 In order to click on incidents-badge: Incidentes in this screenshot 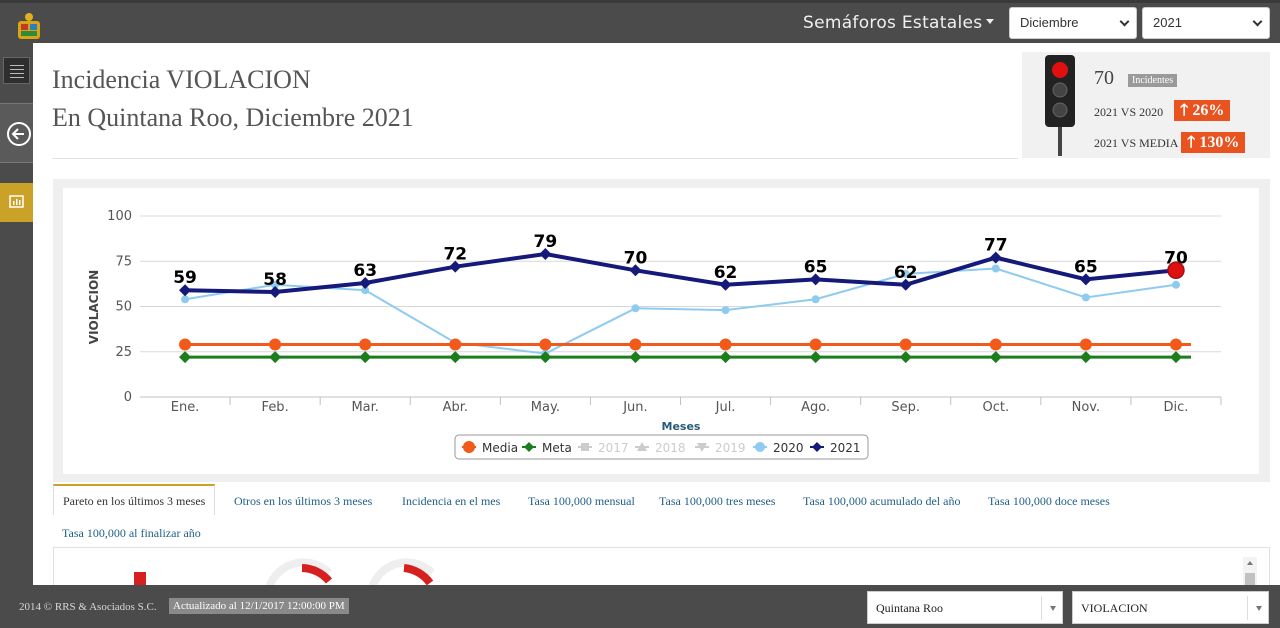, I will do `click(1153, 80)`.